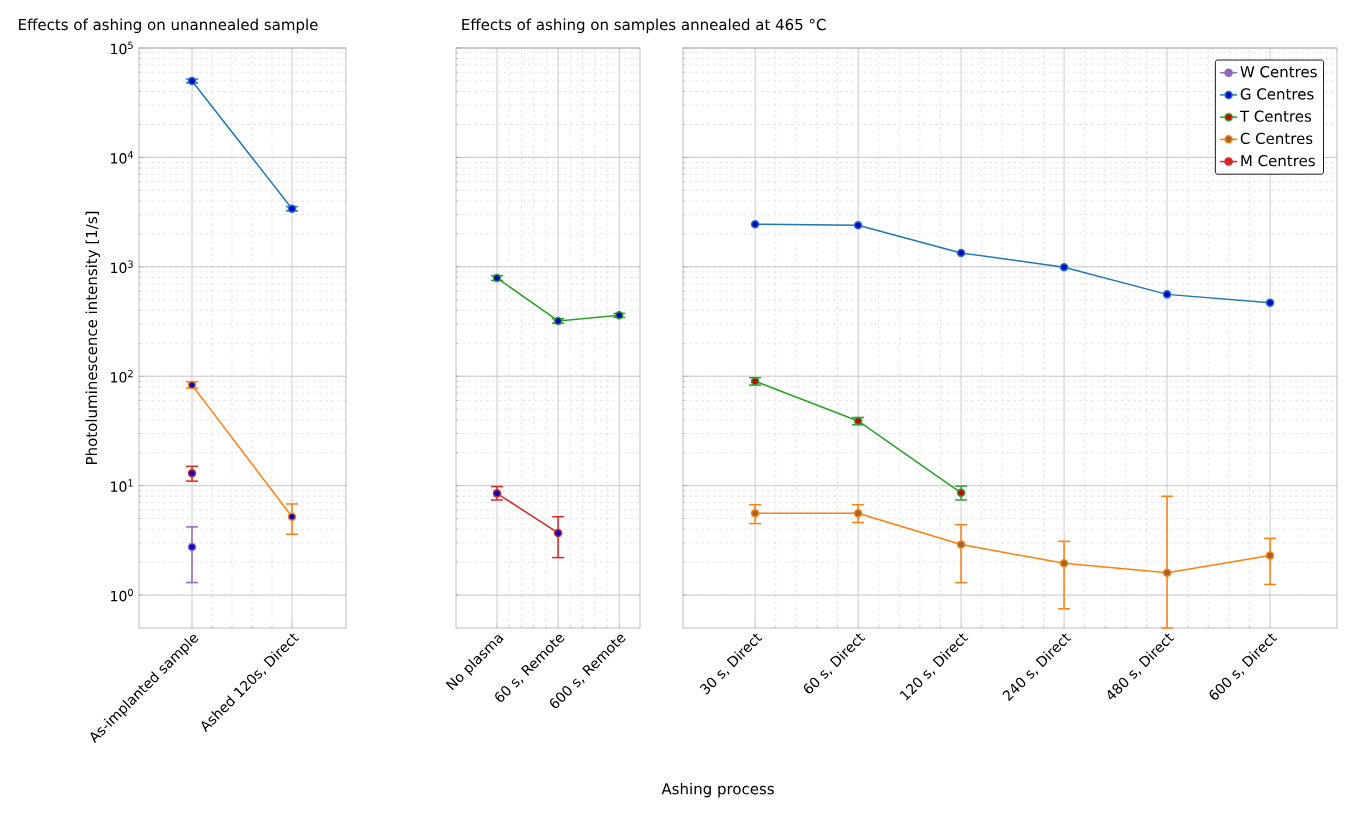  What do you see at coordinates (1278, 72) in the screenshot?
I see `legend-label: W Centres` at bounding box center [1278, 72].